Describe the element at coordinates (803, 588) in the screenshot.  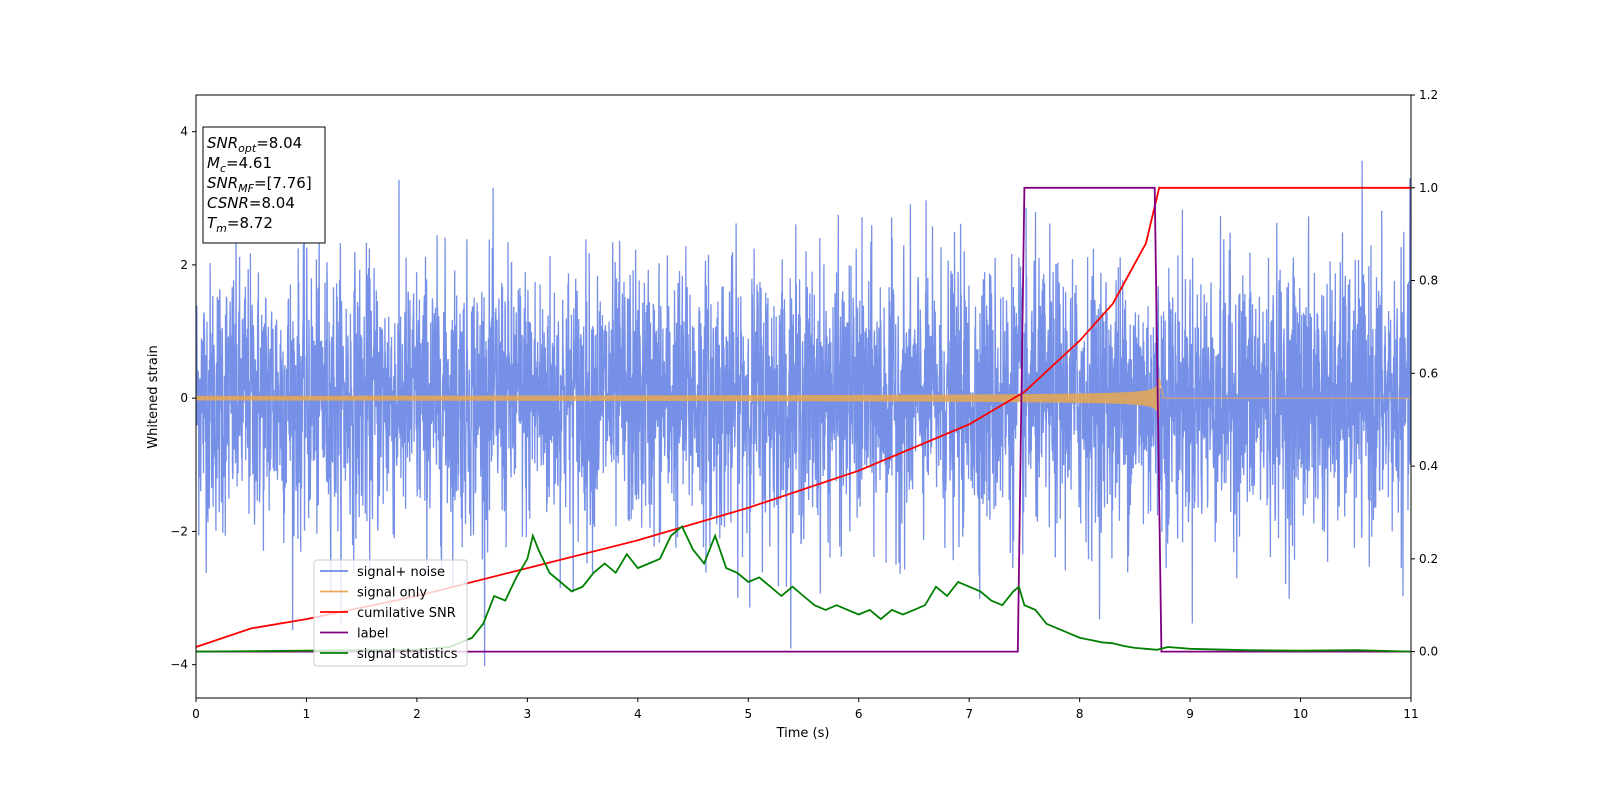
I see `series-signal-statistics` at that location.